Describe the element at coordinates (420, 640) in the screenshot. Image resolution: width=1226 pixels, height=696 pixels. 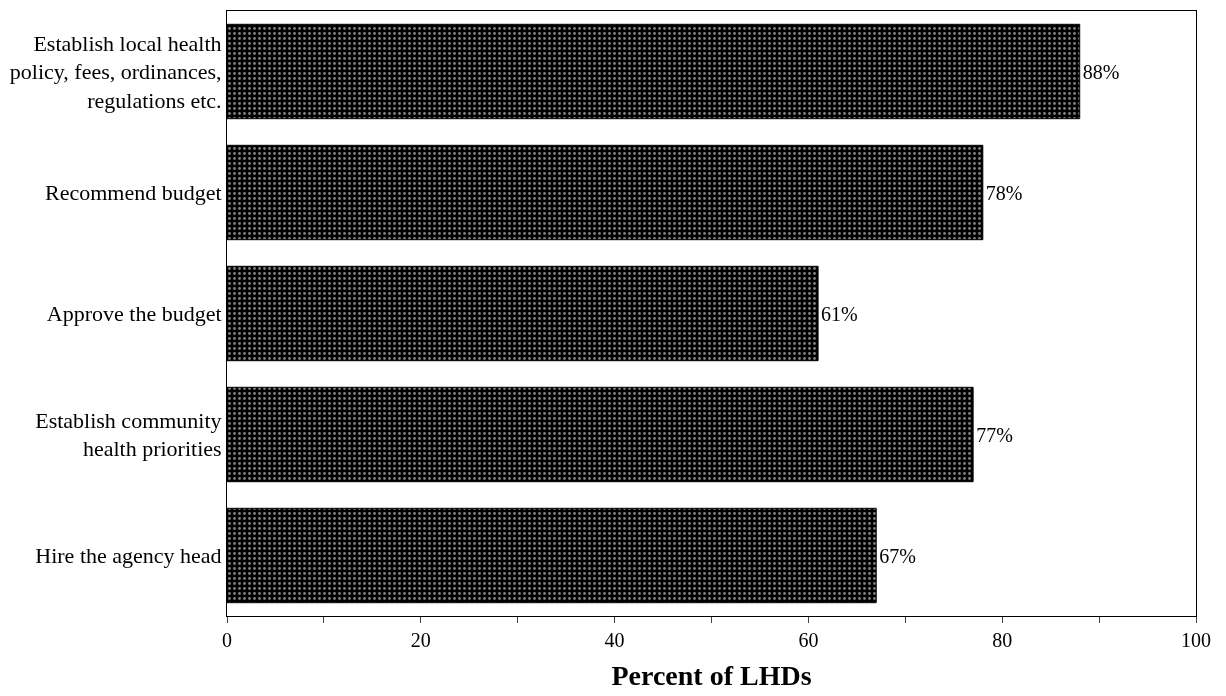
I see `x-tick-label: 20` at that location.